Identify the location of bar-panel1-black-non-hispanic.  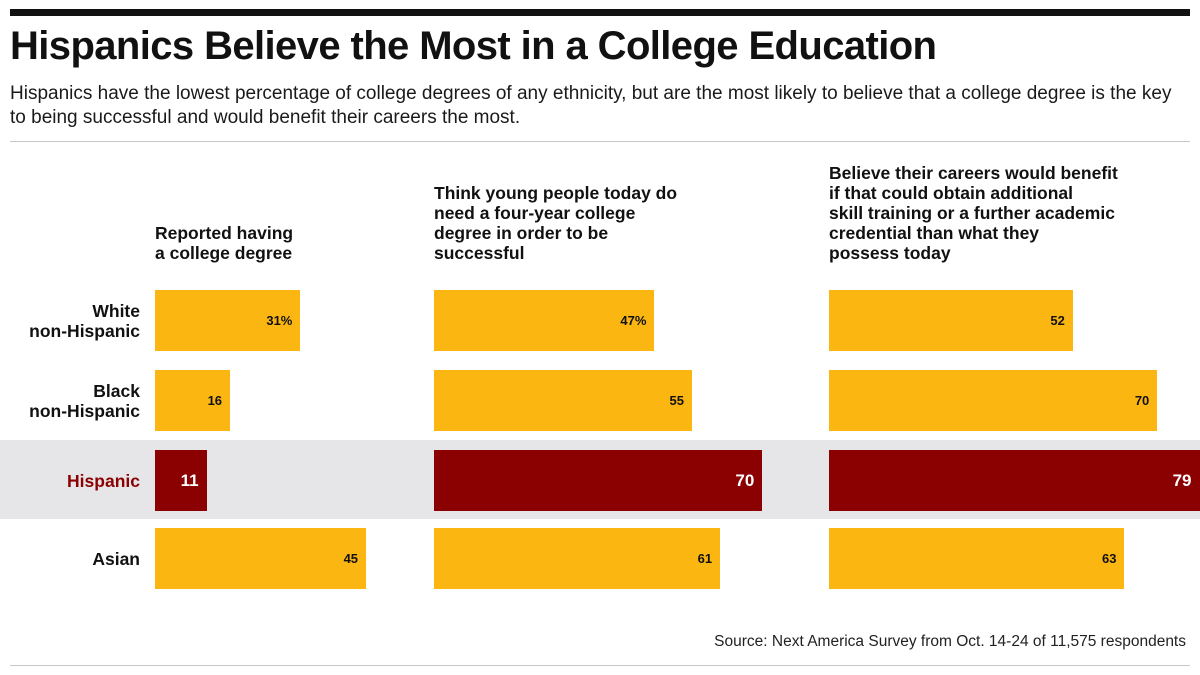
(193, 400).